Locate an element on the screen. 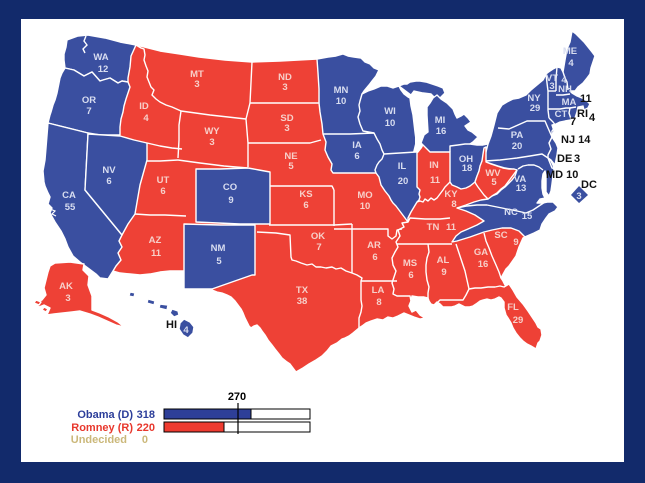  svg-text: MA is located at coordinates (569, 102).